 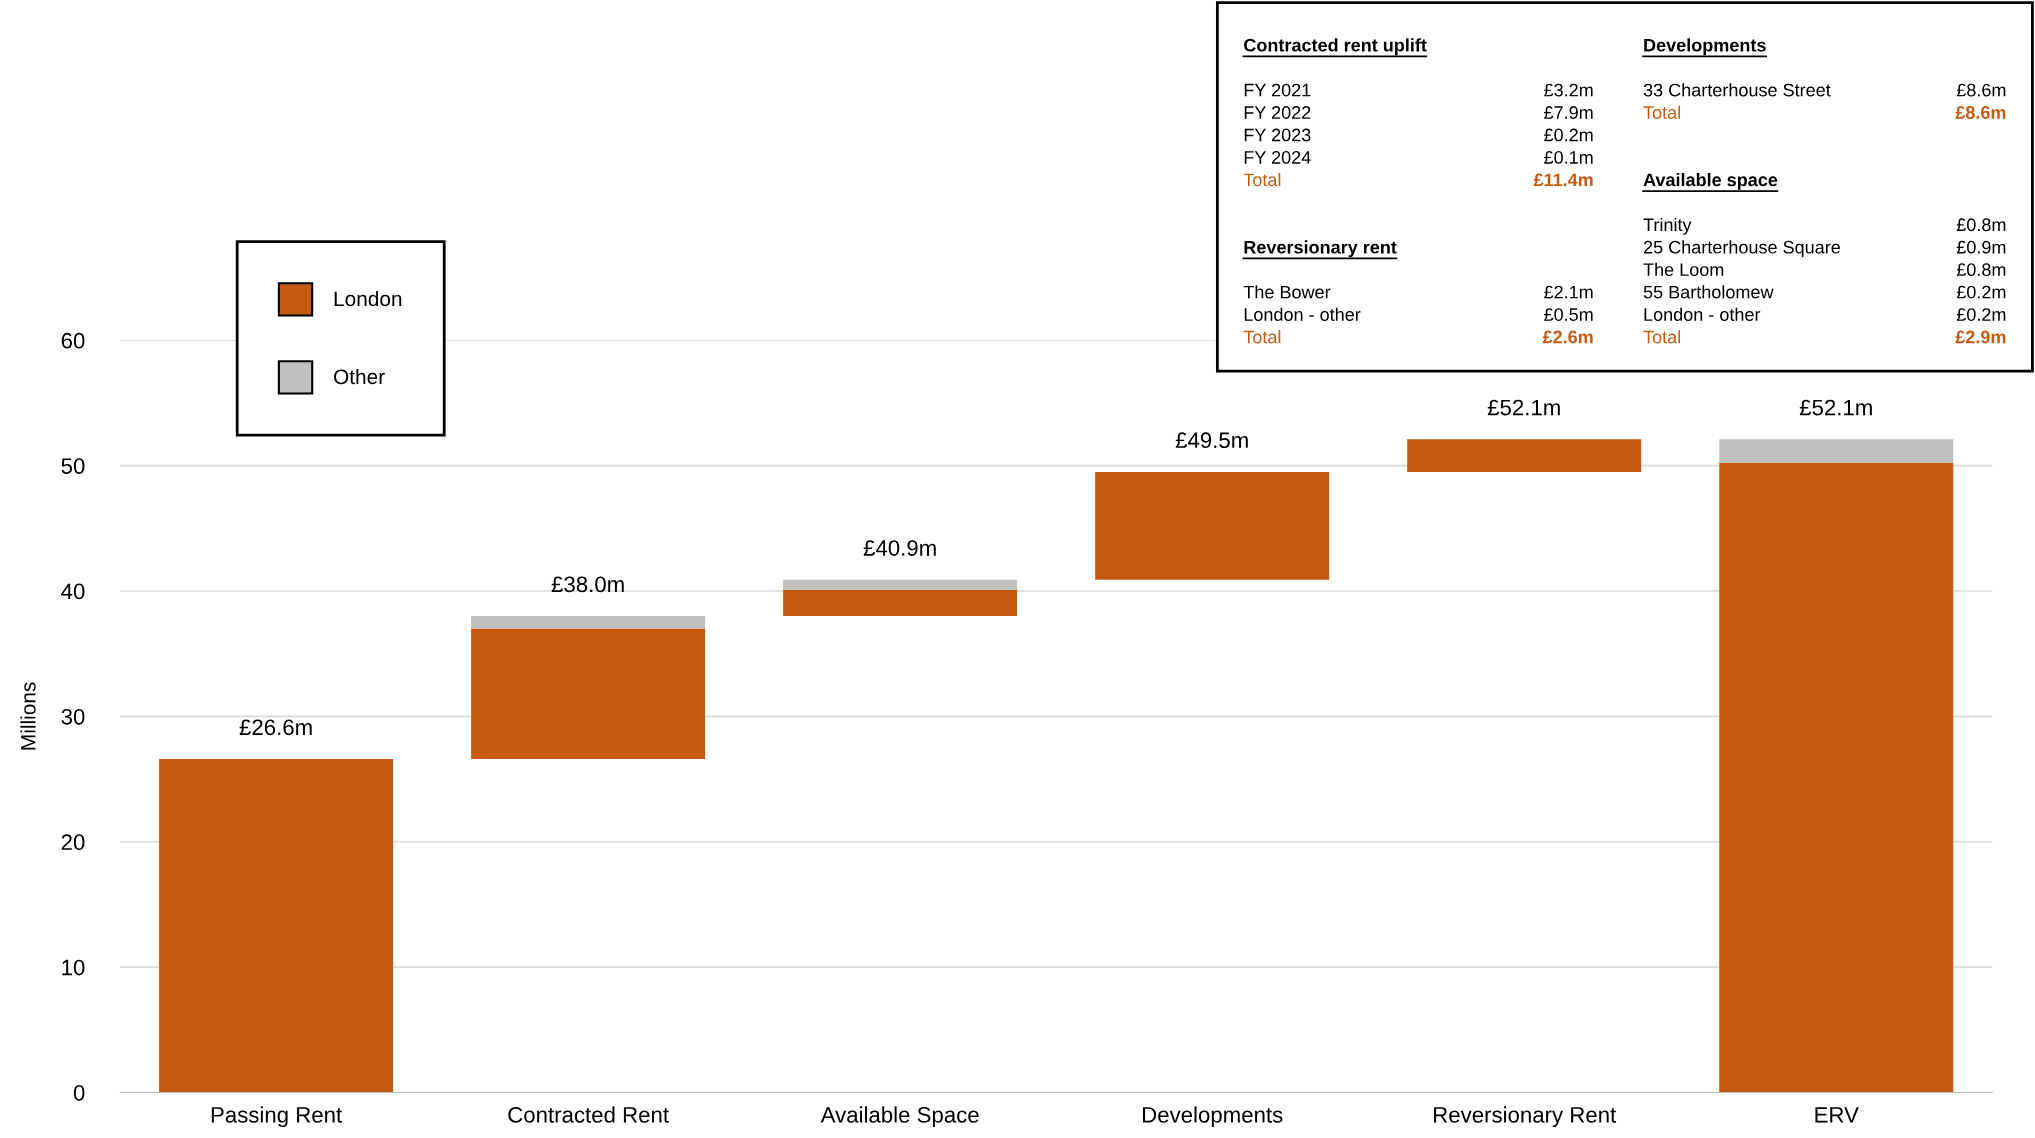 What do you see at coordinates (277, 1117) in the screenshot?
I see `x-tick-label: Passing Rent` at bounding box center [277, 1117].